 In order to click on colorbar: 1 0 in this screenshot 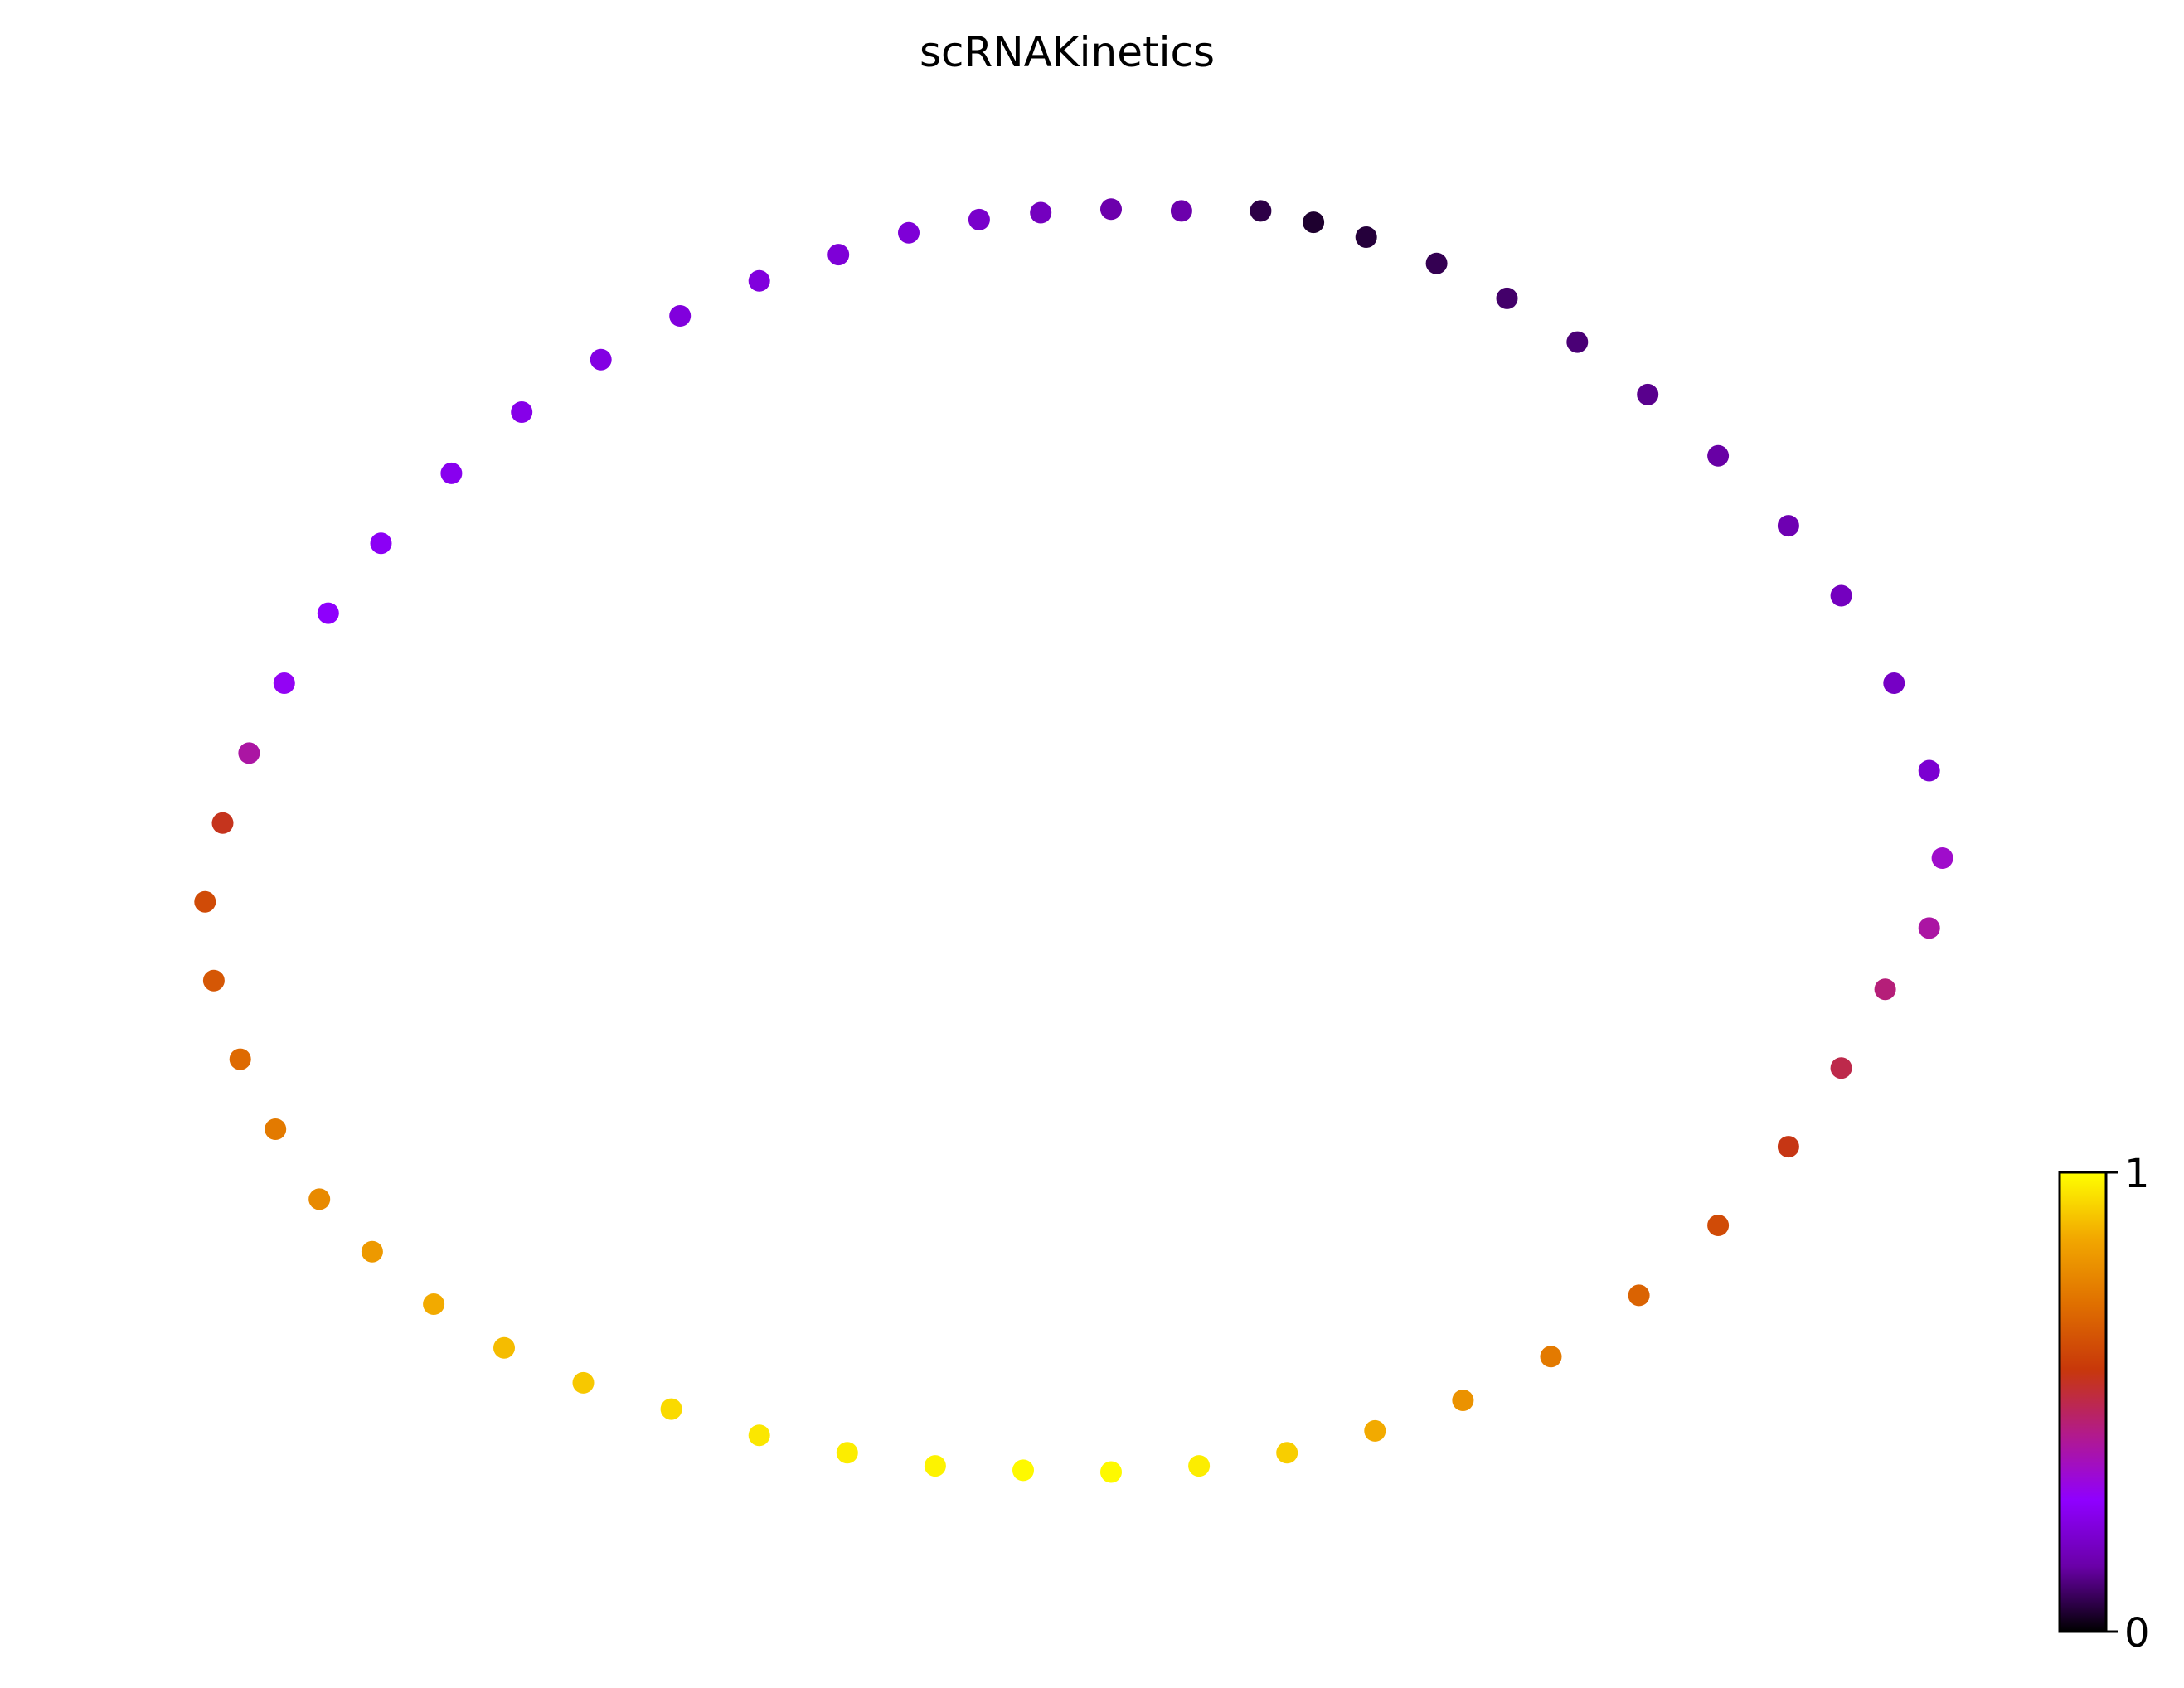, I will do `click(2104, 1403)`.